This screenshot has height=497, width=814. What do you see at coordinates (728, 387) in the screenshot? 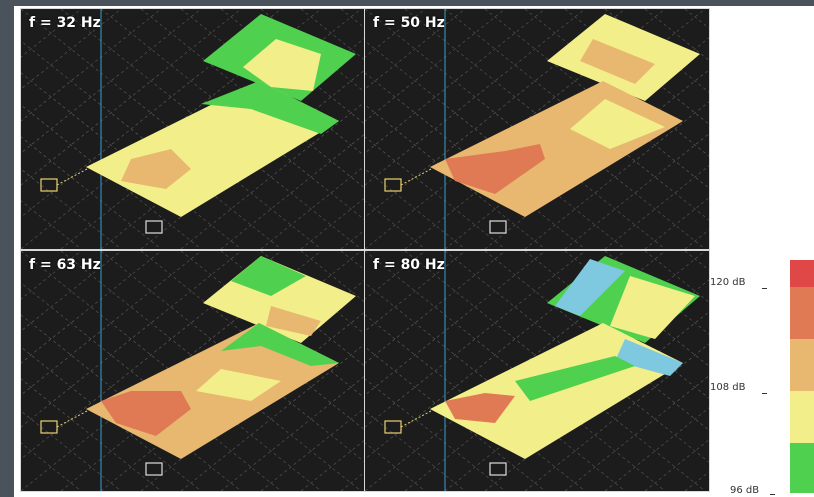
I see `scale-label-108db: 108 dB` at bounding box center [728, 387].